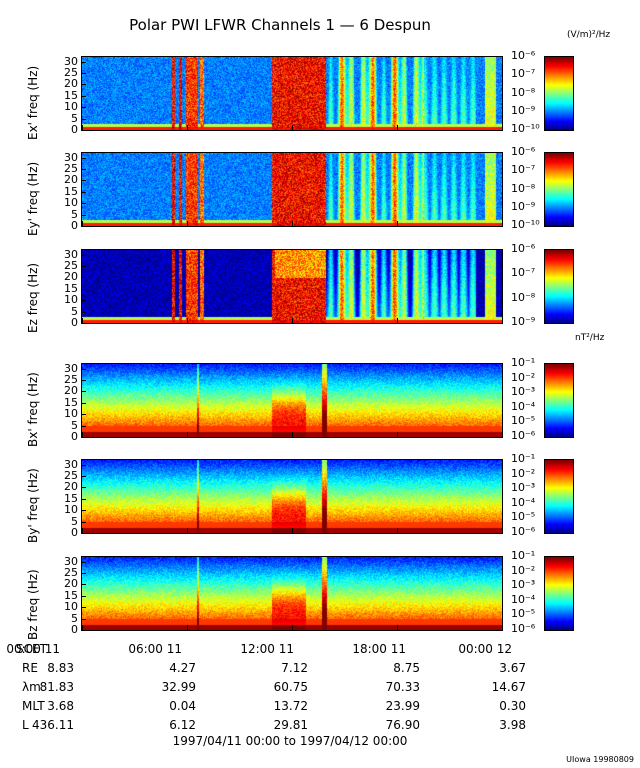 This screenshot has width=640, height=768. I want to click on ephemeris-value: 12:00 11, so click(267, 649).